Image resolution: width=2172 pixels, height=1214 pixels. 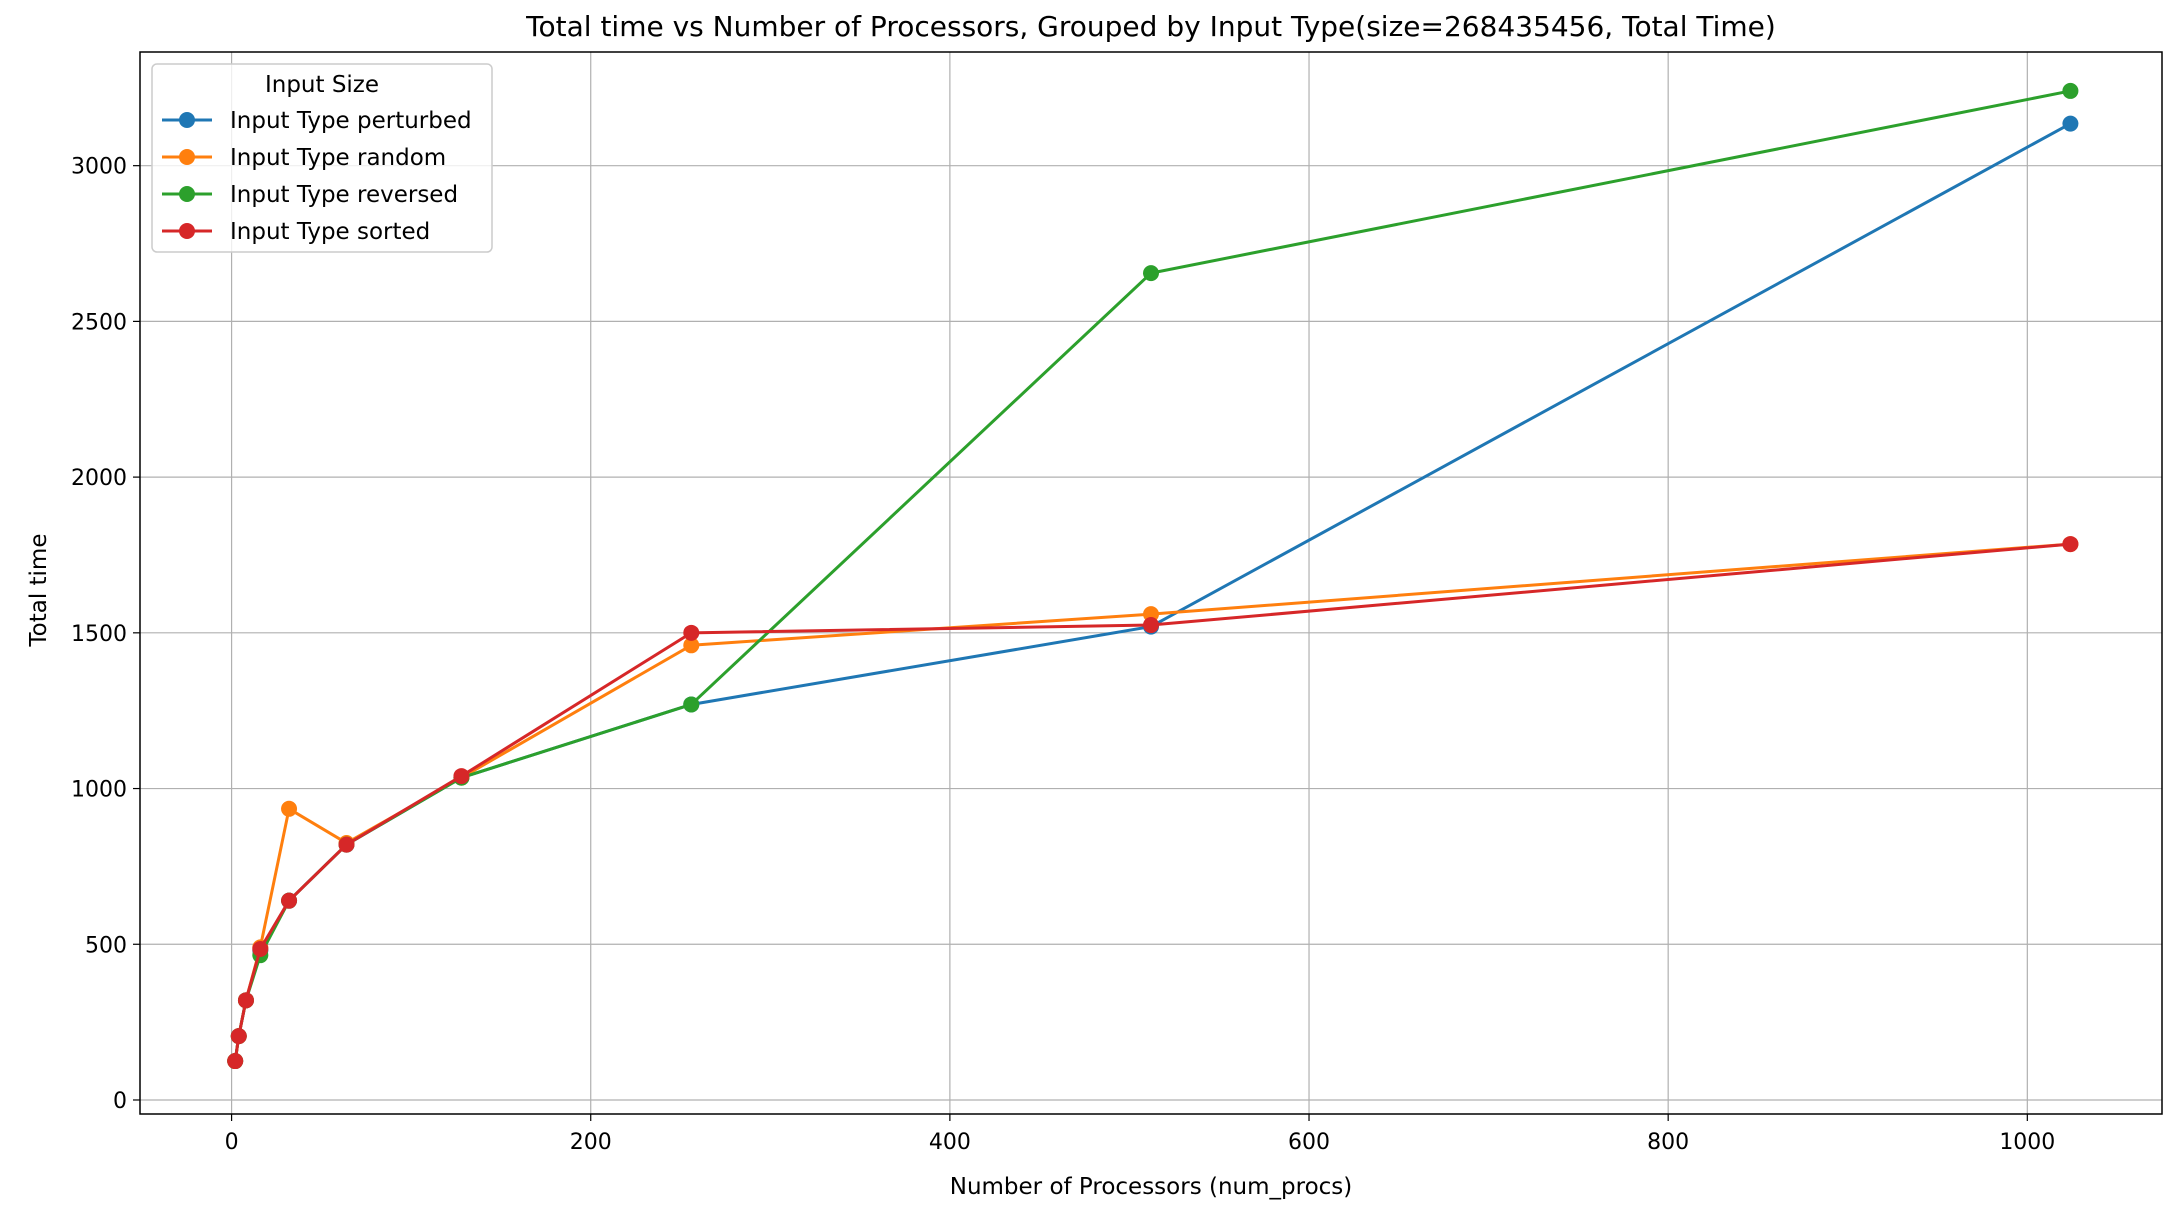 What do you see at coordinates (1309, 1142) in the screenshot?
I see `x-tick-label: 600` at bounding box center [1309, 1142].